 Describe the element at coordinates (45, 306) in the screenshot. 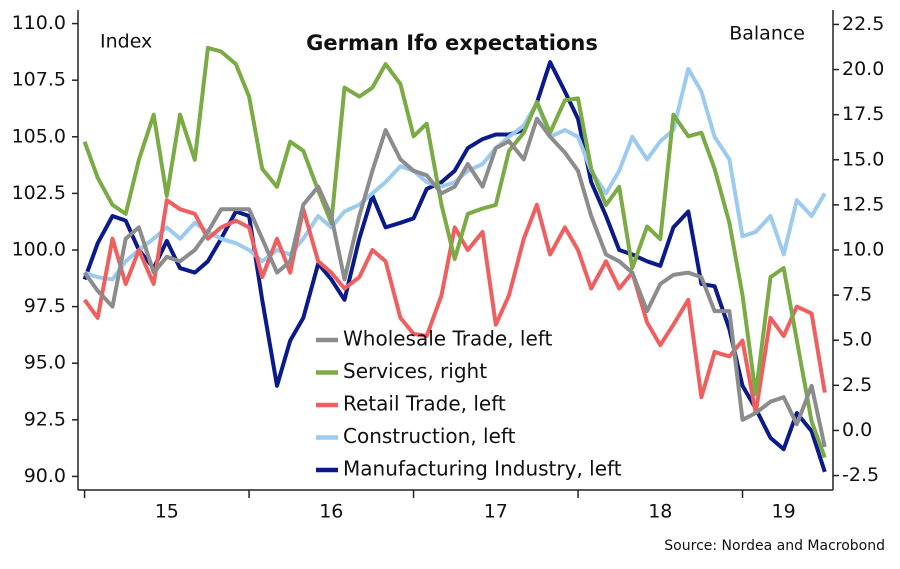

I see `y-tick-label: 97.5` at that location.